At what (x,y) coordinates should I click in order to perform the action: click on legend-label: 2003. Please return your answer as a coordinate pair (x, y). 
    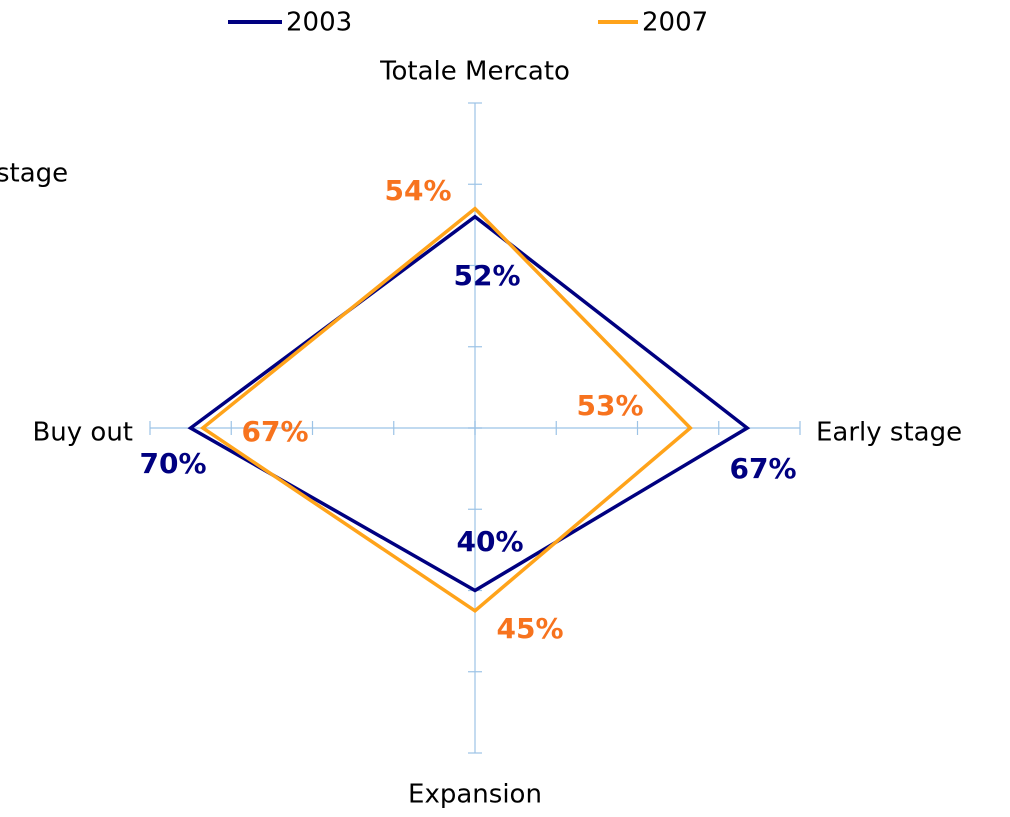
    Looking at the image, I should click on (319, 23).